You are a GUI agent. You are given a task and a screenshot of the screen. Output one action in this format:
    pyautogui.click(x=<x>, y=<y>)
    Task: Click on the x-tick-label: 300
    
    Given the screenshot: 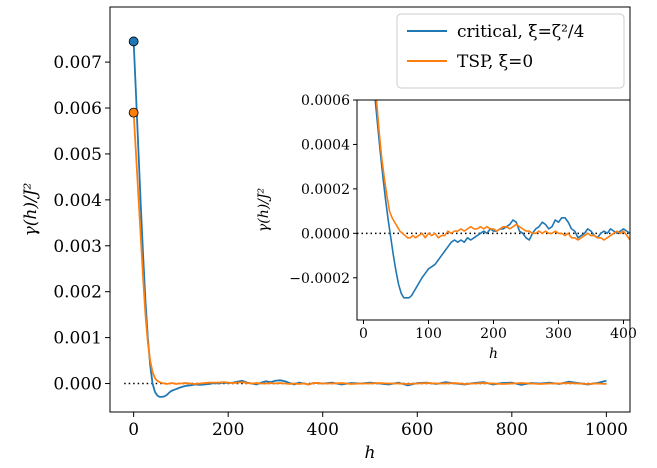 What is the action you would take?
    pyautogui.click(x=558, y=334)
    